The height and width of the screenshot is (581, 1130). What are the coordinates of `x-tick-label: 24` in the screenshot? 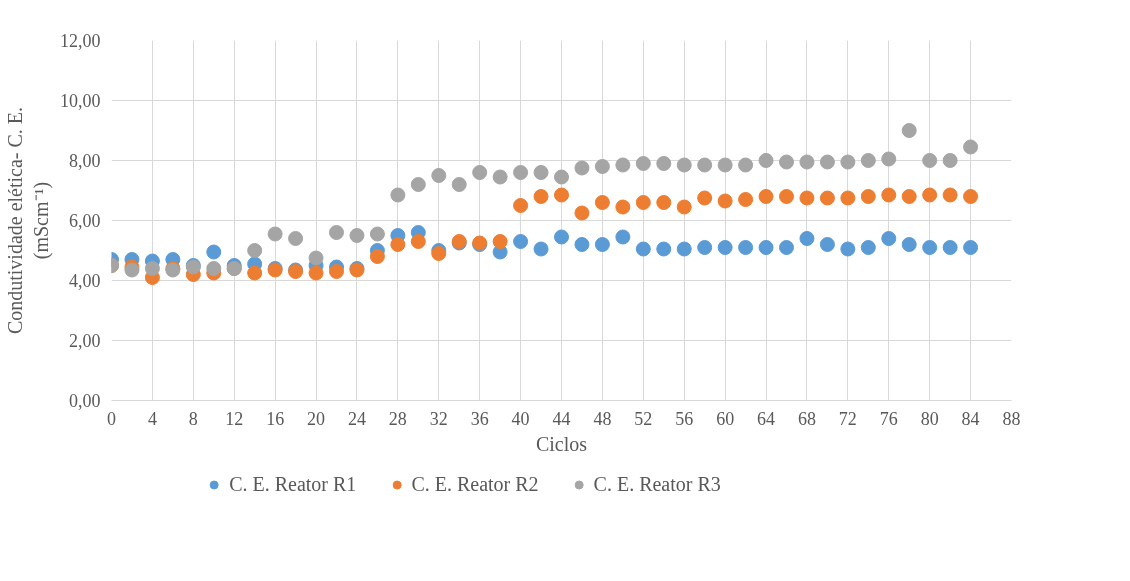 It's located at (356, 418).